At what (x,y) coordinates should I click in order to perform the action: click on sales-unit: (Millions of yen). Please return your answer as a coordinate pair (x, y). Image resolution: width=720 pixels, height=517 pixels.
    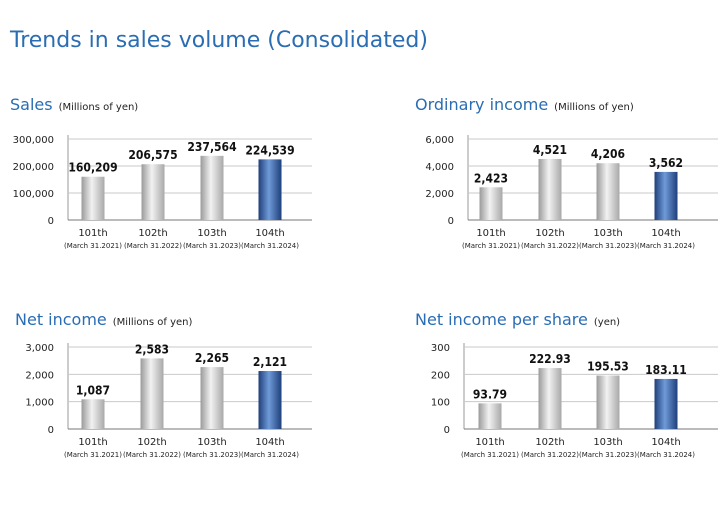
    Looking at the image, I should click on (98, 107).